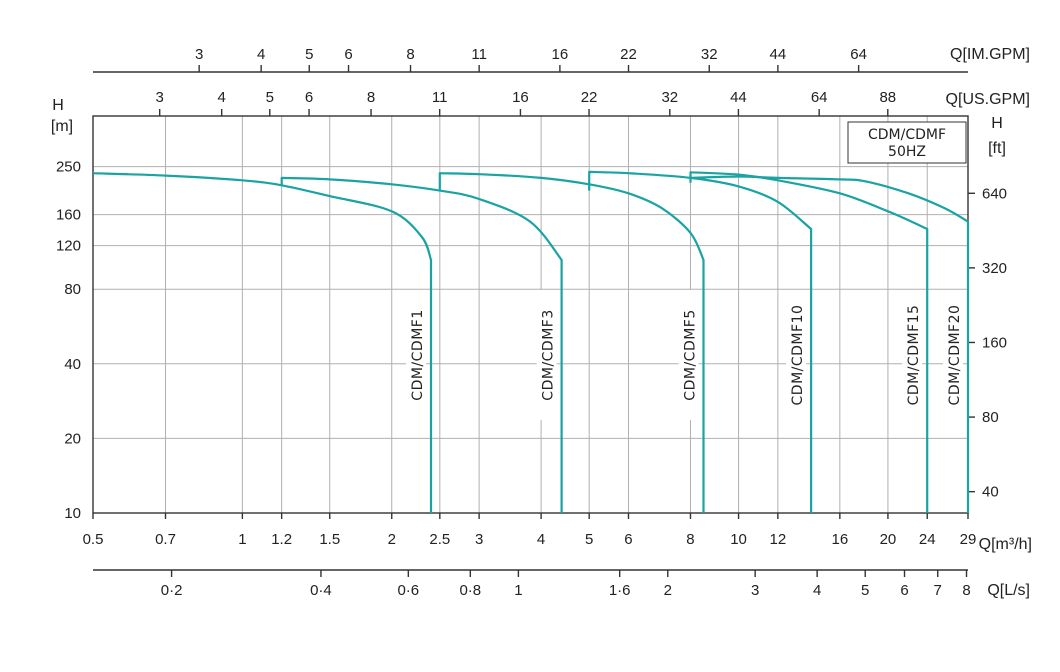 The height and width of the screenshot is (672, 1060). Describe the element at coordinates (549, 354) in the screenshot. I see `curve-label: CDM/CDMF3` at that location.